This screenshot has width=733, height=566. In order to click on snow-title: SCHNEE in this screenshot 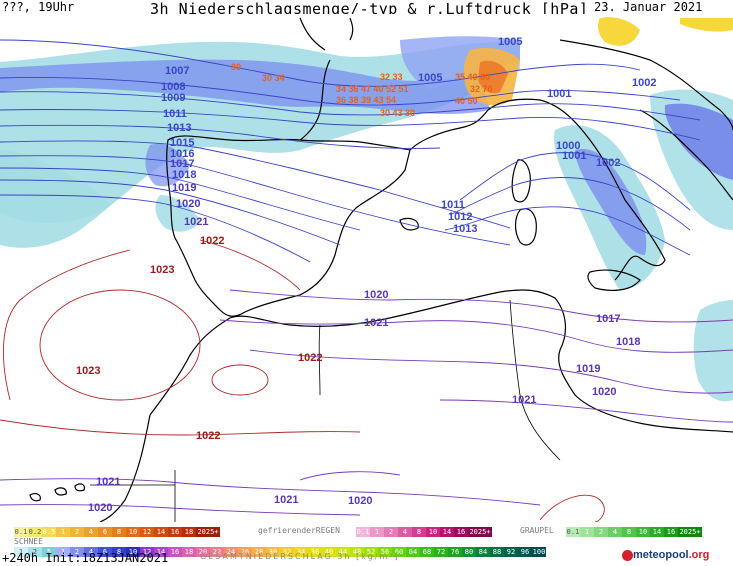, I will do `click(28, 541)`.